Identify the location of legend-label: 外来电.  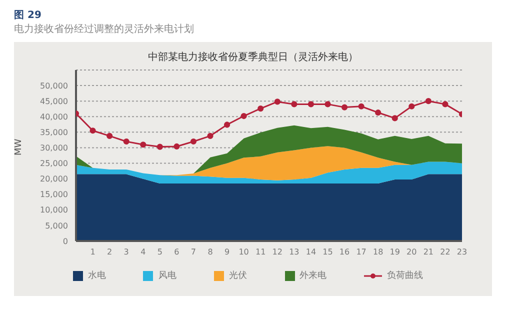
(312, 276).